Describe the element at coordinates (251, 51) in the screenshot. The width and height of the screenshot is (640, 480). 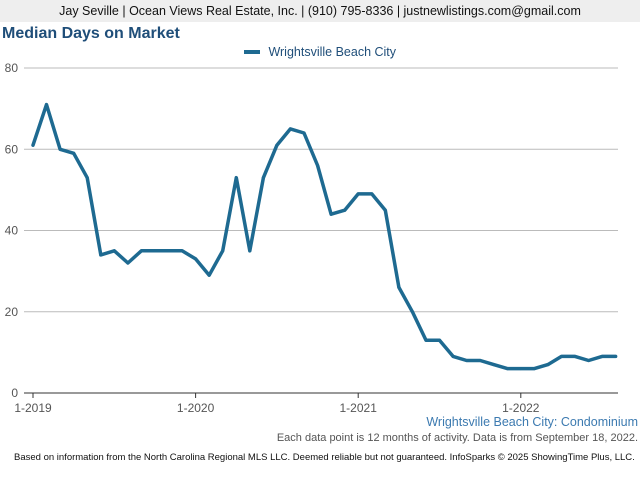
I see `legend-swatch` at that location.